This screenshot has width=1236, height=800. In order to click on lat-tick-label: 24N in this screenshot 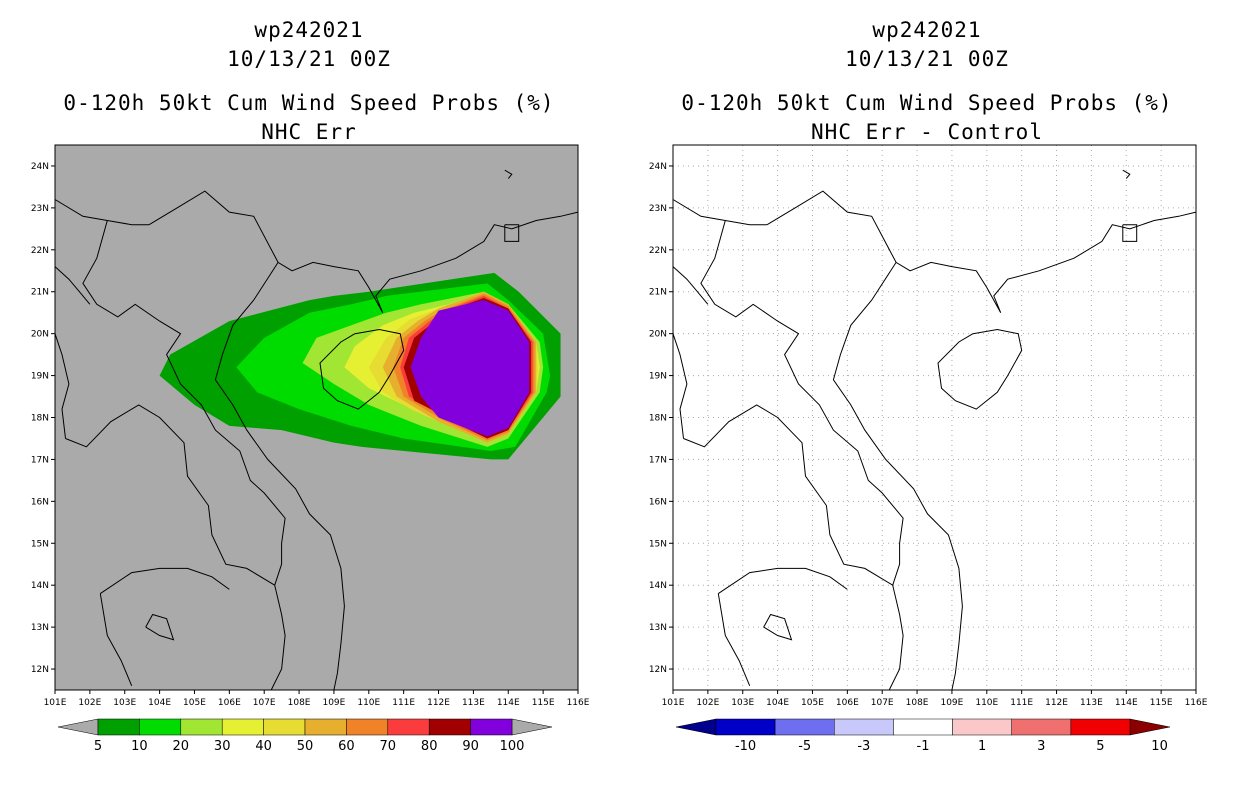, I will do `click(40, 167)`.